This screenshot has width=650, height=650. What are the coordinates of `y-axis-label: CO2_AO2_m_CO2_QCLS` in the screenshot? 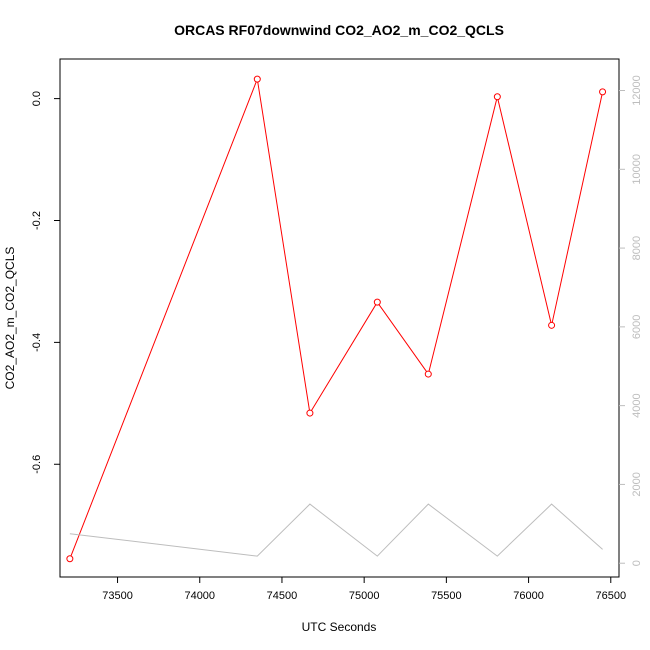 It's located at (10, 318).